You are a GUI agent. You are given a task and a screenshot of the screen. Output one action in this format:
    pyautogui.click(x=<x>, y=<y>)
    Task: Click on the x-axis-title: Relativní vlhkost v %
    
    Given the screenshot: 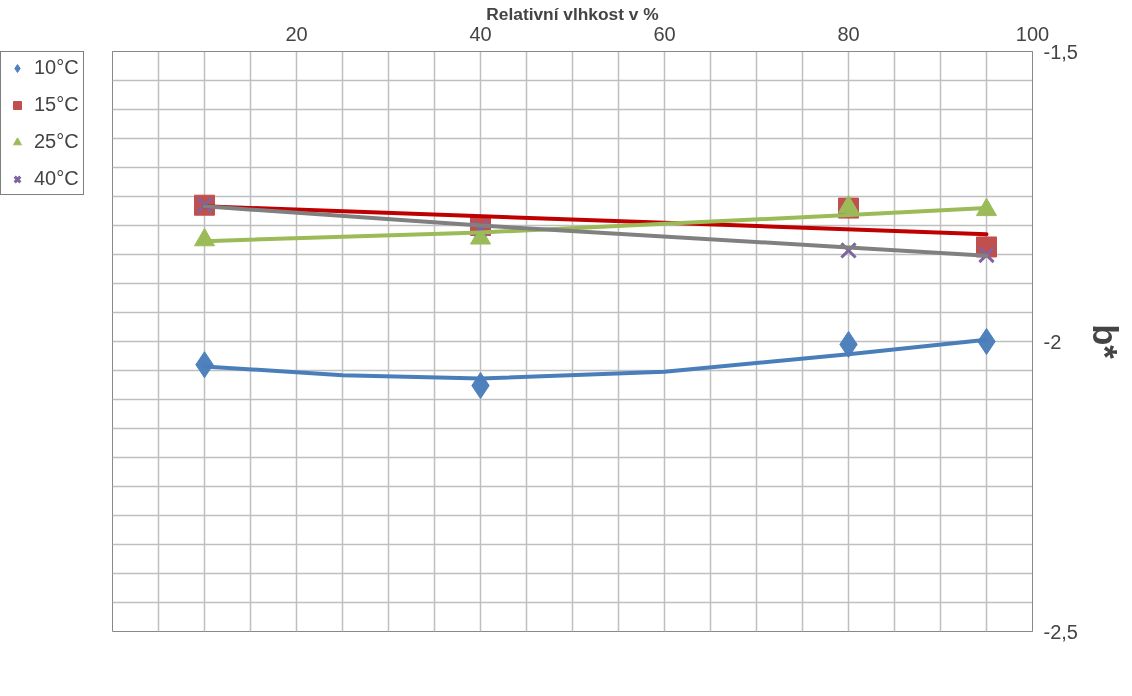 What is the action you would take?
    pyautogui.click(x=572, y=13)
    